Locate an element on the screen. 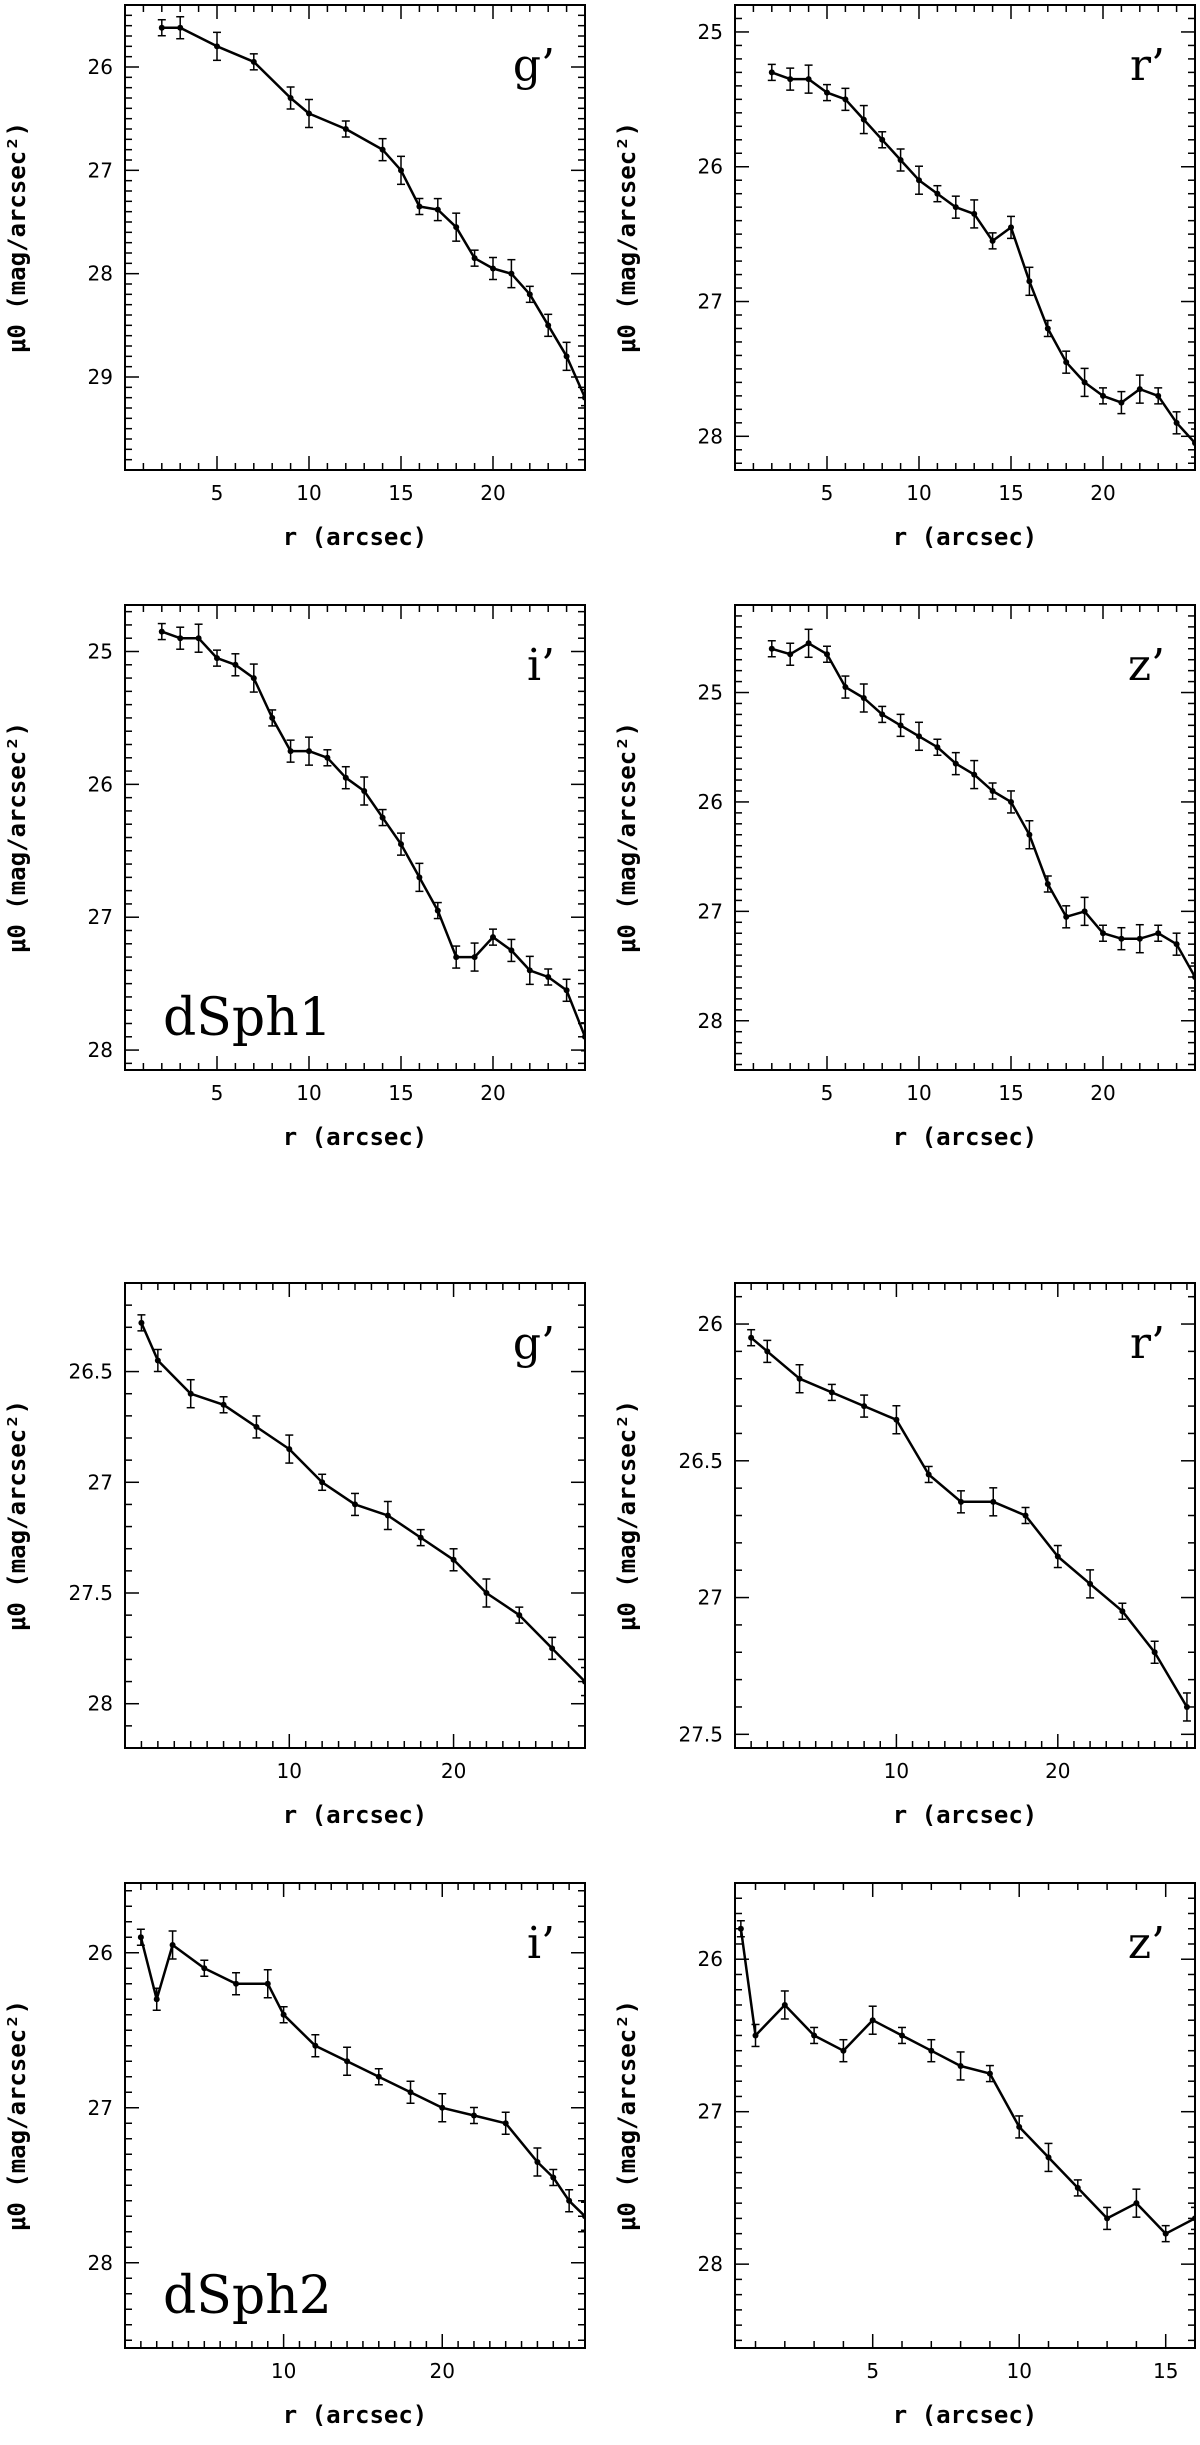 This screenshot has height=2445, width=1200. dsph2-g-ytick-label: 26.5 is located at coordinates (90, 1372).